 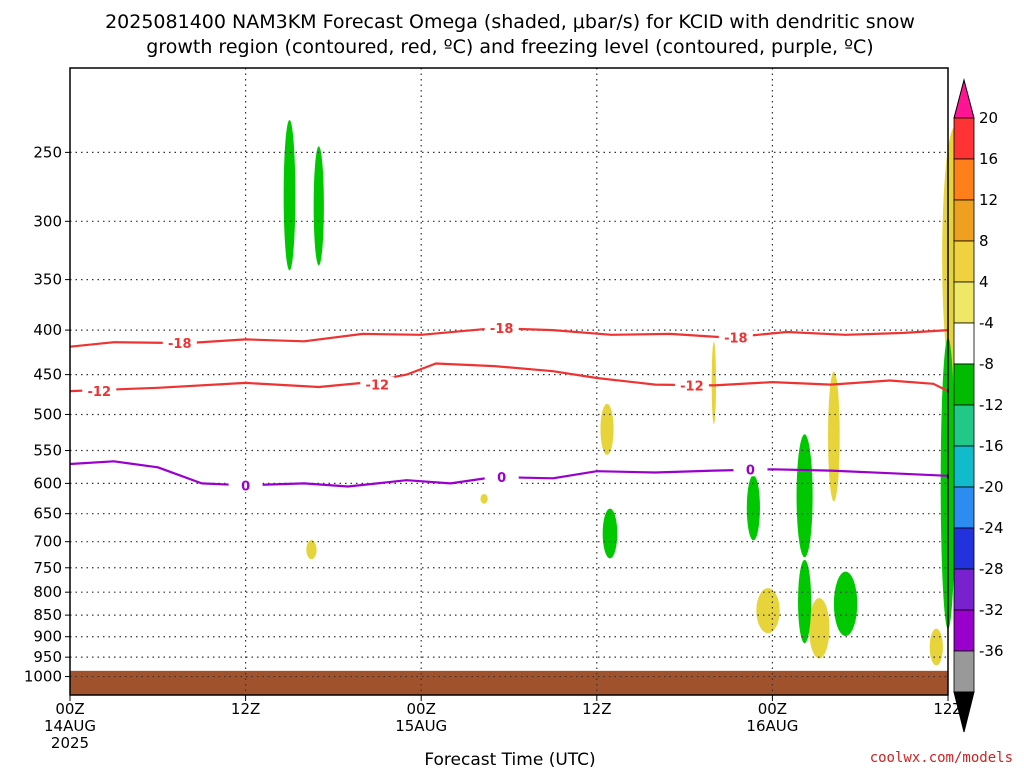 I want to click on contour-label-bg--12-1, so click(x=377, y=384).